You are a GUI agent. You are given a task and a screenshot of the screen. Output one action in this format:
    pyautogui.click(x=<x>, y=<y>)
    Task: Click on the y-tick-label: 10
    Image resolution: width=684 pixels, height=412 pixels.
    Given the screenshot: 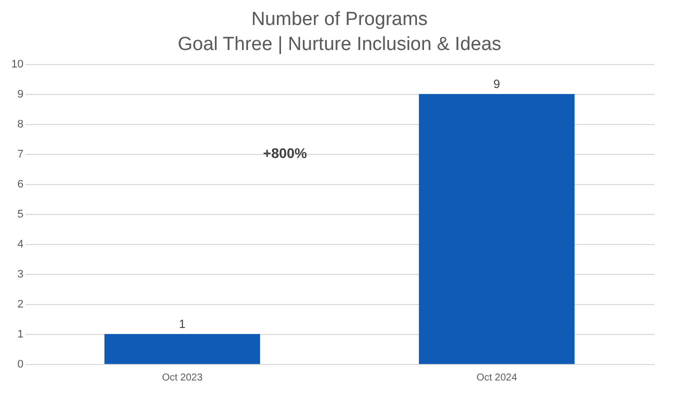 What is the action you would take?
    pyautogui.click(x=17, y=64)
    